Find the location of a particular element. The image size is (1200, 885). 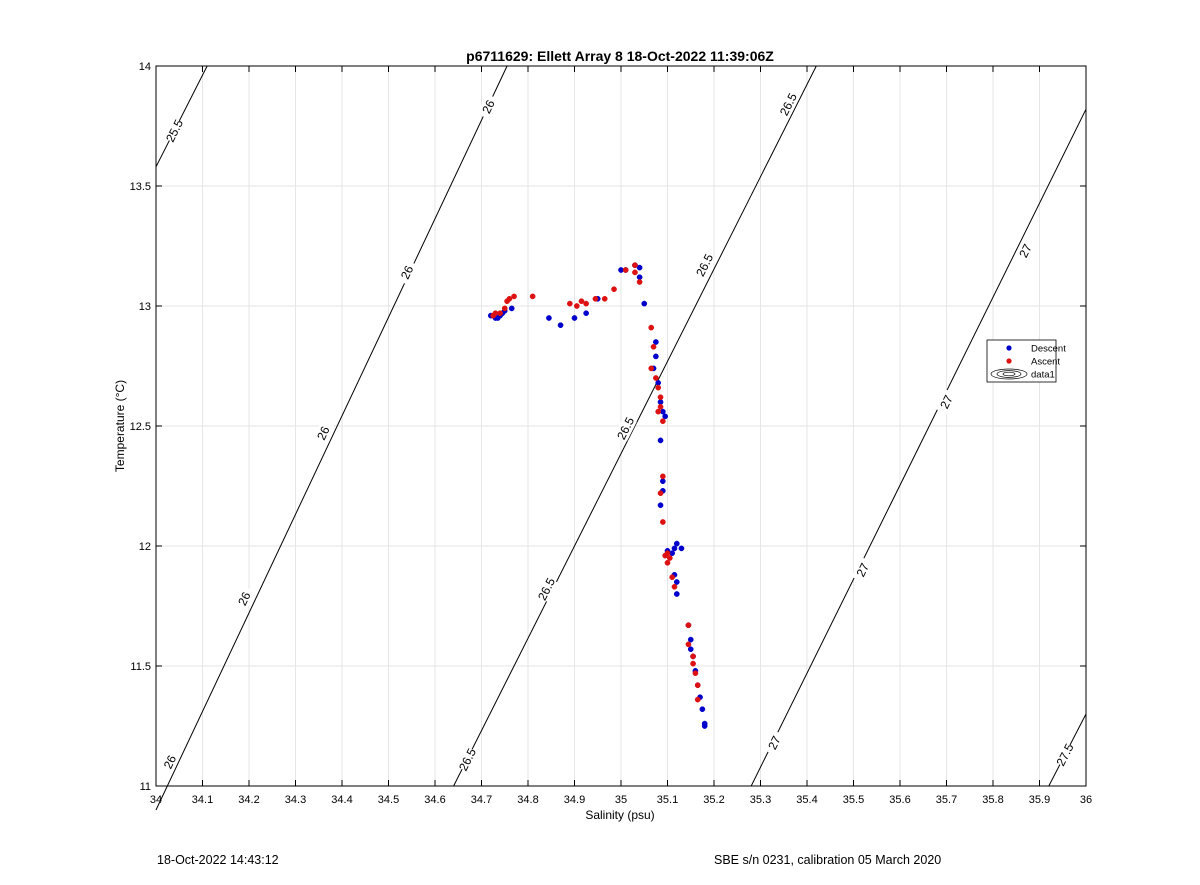

y-axis-label: Temperature (°C) is located at coordinates (120, 426).